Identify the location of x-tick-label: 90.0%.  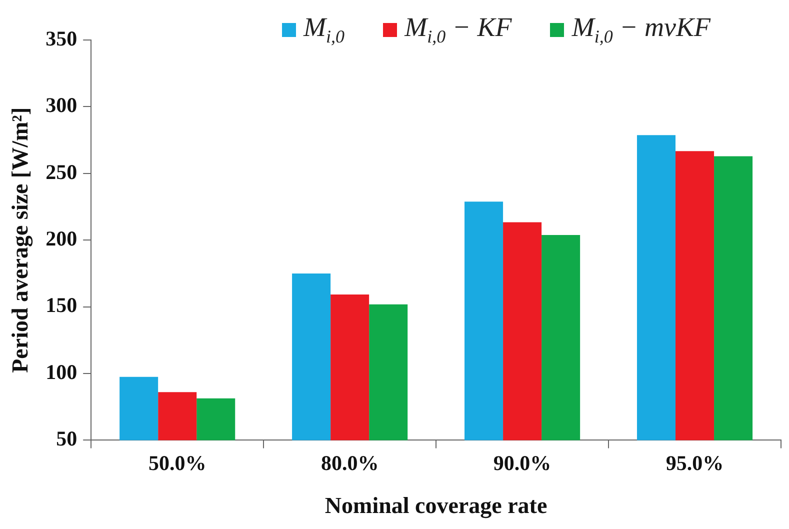
(522, 463).